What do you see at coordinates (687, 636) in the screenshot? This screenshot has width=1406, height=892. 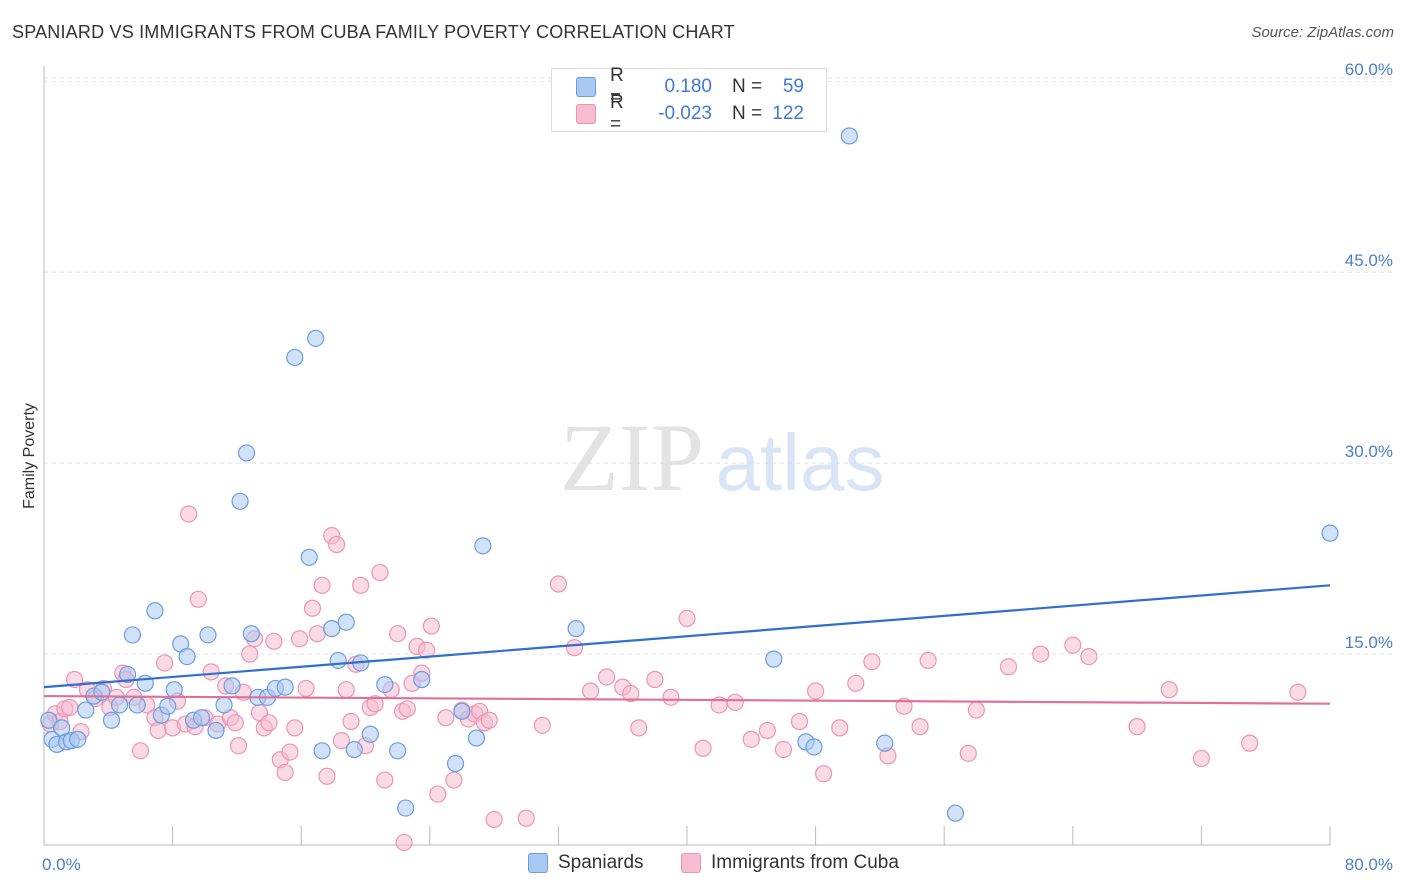 I see `trend-line-spaniards` at bounding box center [687, 636].